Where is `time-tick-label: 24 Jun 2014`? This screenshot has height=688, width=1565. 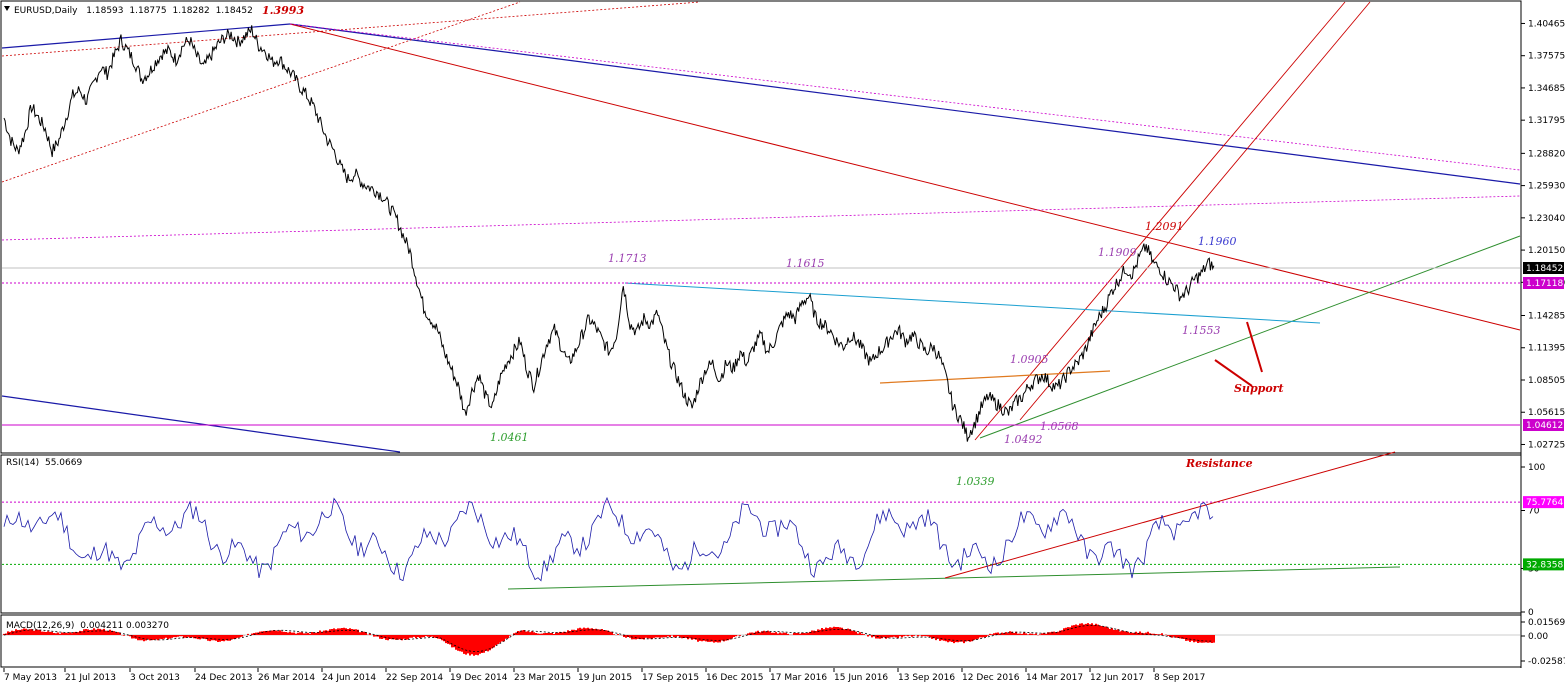 time-tick-label: 24 Jun 2014 is located at coordinates (349, 678).